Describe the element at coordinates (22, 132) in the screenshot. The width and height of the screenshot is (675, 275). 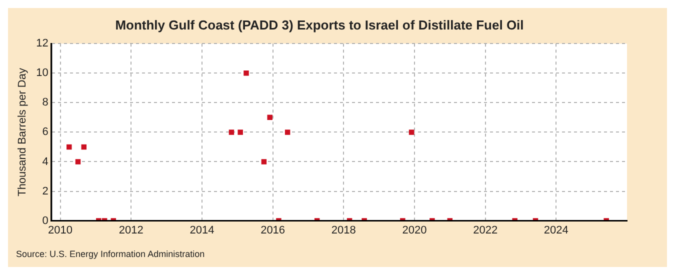
I see `y-axis-title: Thousand Barrels per Day` at that location.